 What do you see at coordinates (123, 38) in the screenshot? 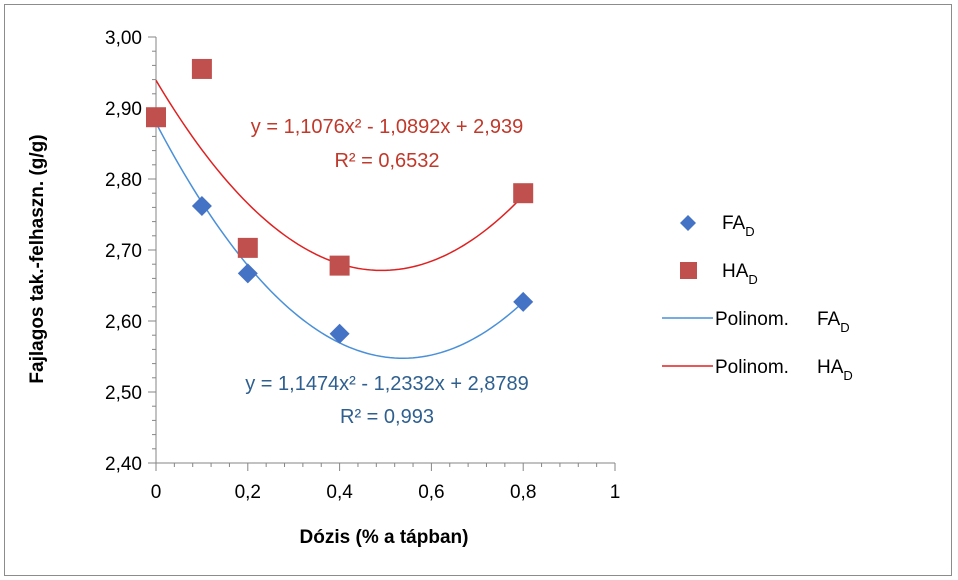
I see `y-tick-label: 3,00` at bounding box center [123, 38].